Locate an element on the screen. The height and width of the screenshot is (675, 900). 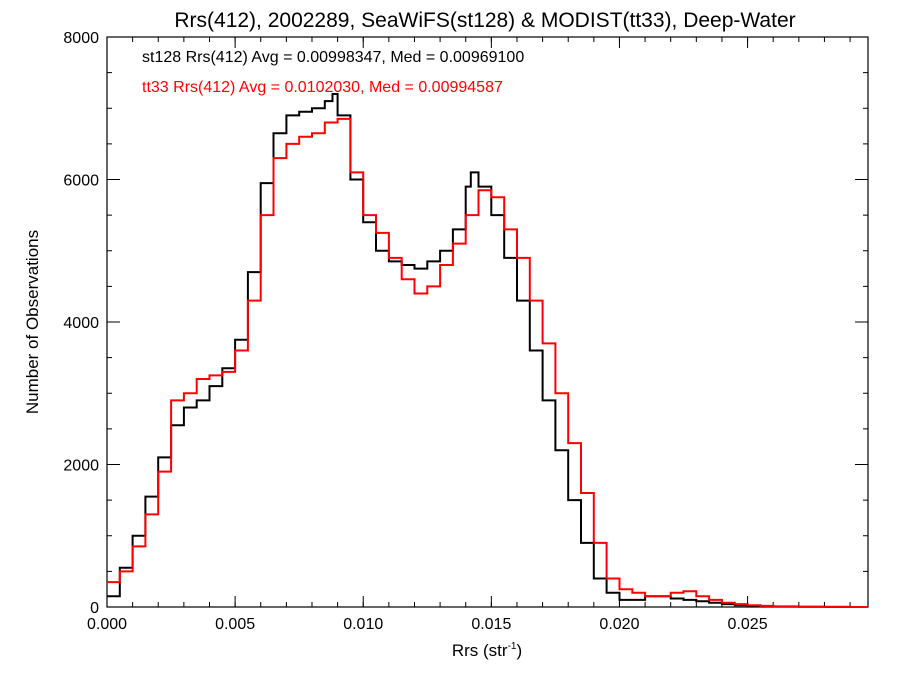
x-axis-label: Rrs (str-1) is located at coordinates (487, 650).